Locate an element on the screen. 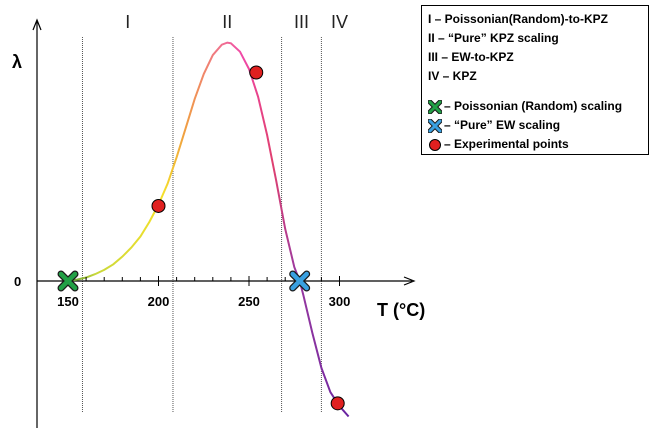 Image resolution: width=654 pixels, height=430 pixels. region-labels: I II III IV is located at coordinates (236, 22).